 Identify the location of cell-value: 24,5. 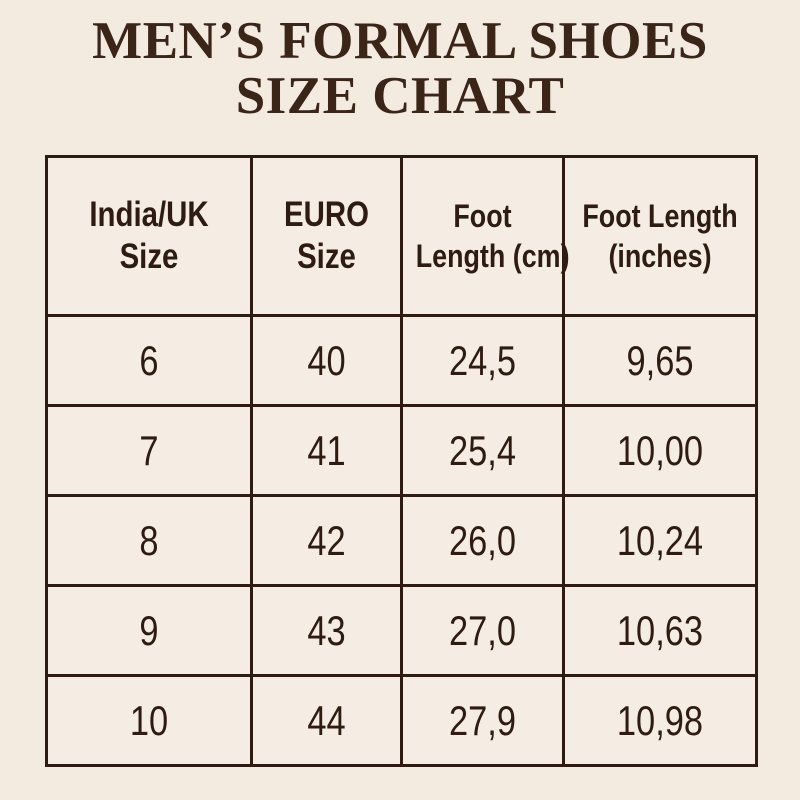
(482, 360).